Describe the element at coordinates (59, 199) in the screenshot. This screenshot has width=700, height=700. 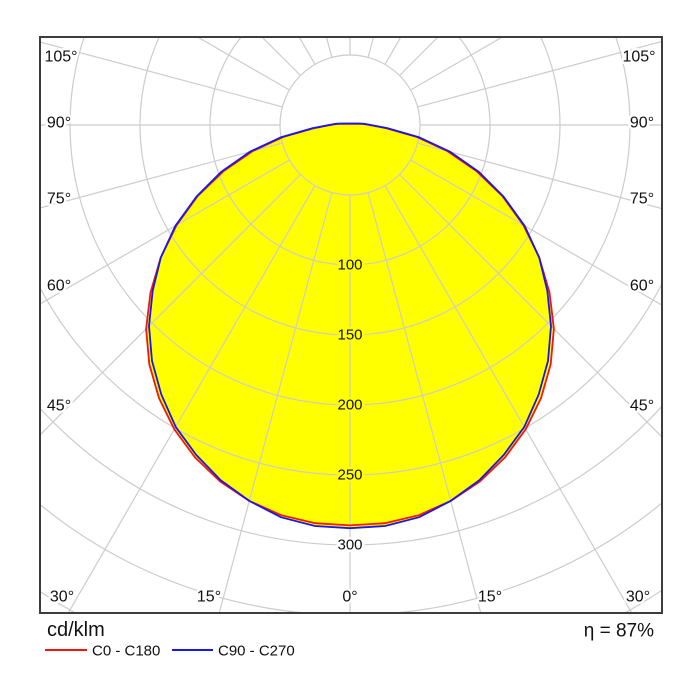
I see `angle-label-left-75: 75°` at that location.